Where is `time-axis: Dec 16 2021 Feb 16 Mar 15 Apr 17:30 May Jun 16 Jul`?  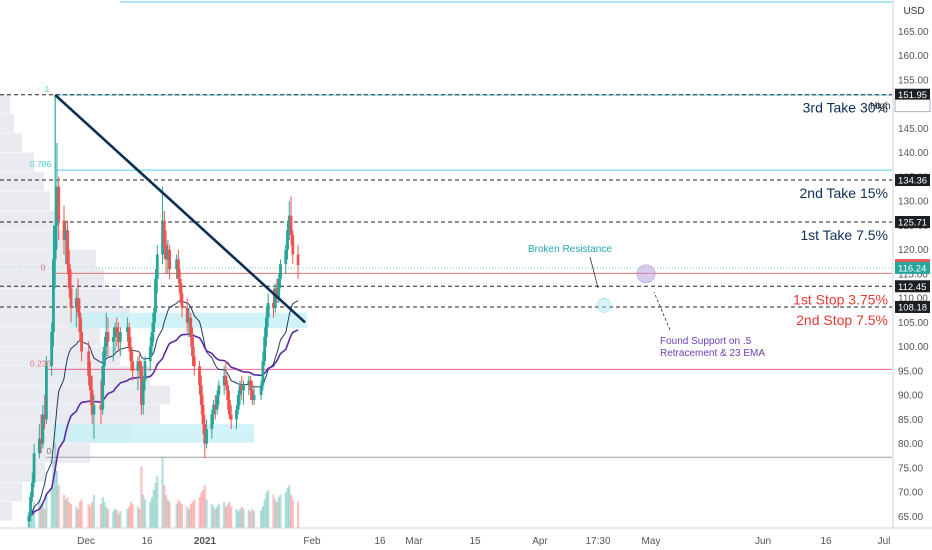 time-axis: Dec 16 2021 Feb 16 Mar 15 Apr 17:30 May Jun 16 Jul is located at coordinates (466, 538).